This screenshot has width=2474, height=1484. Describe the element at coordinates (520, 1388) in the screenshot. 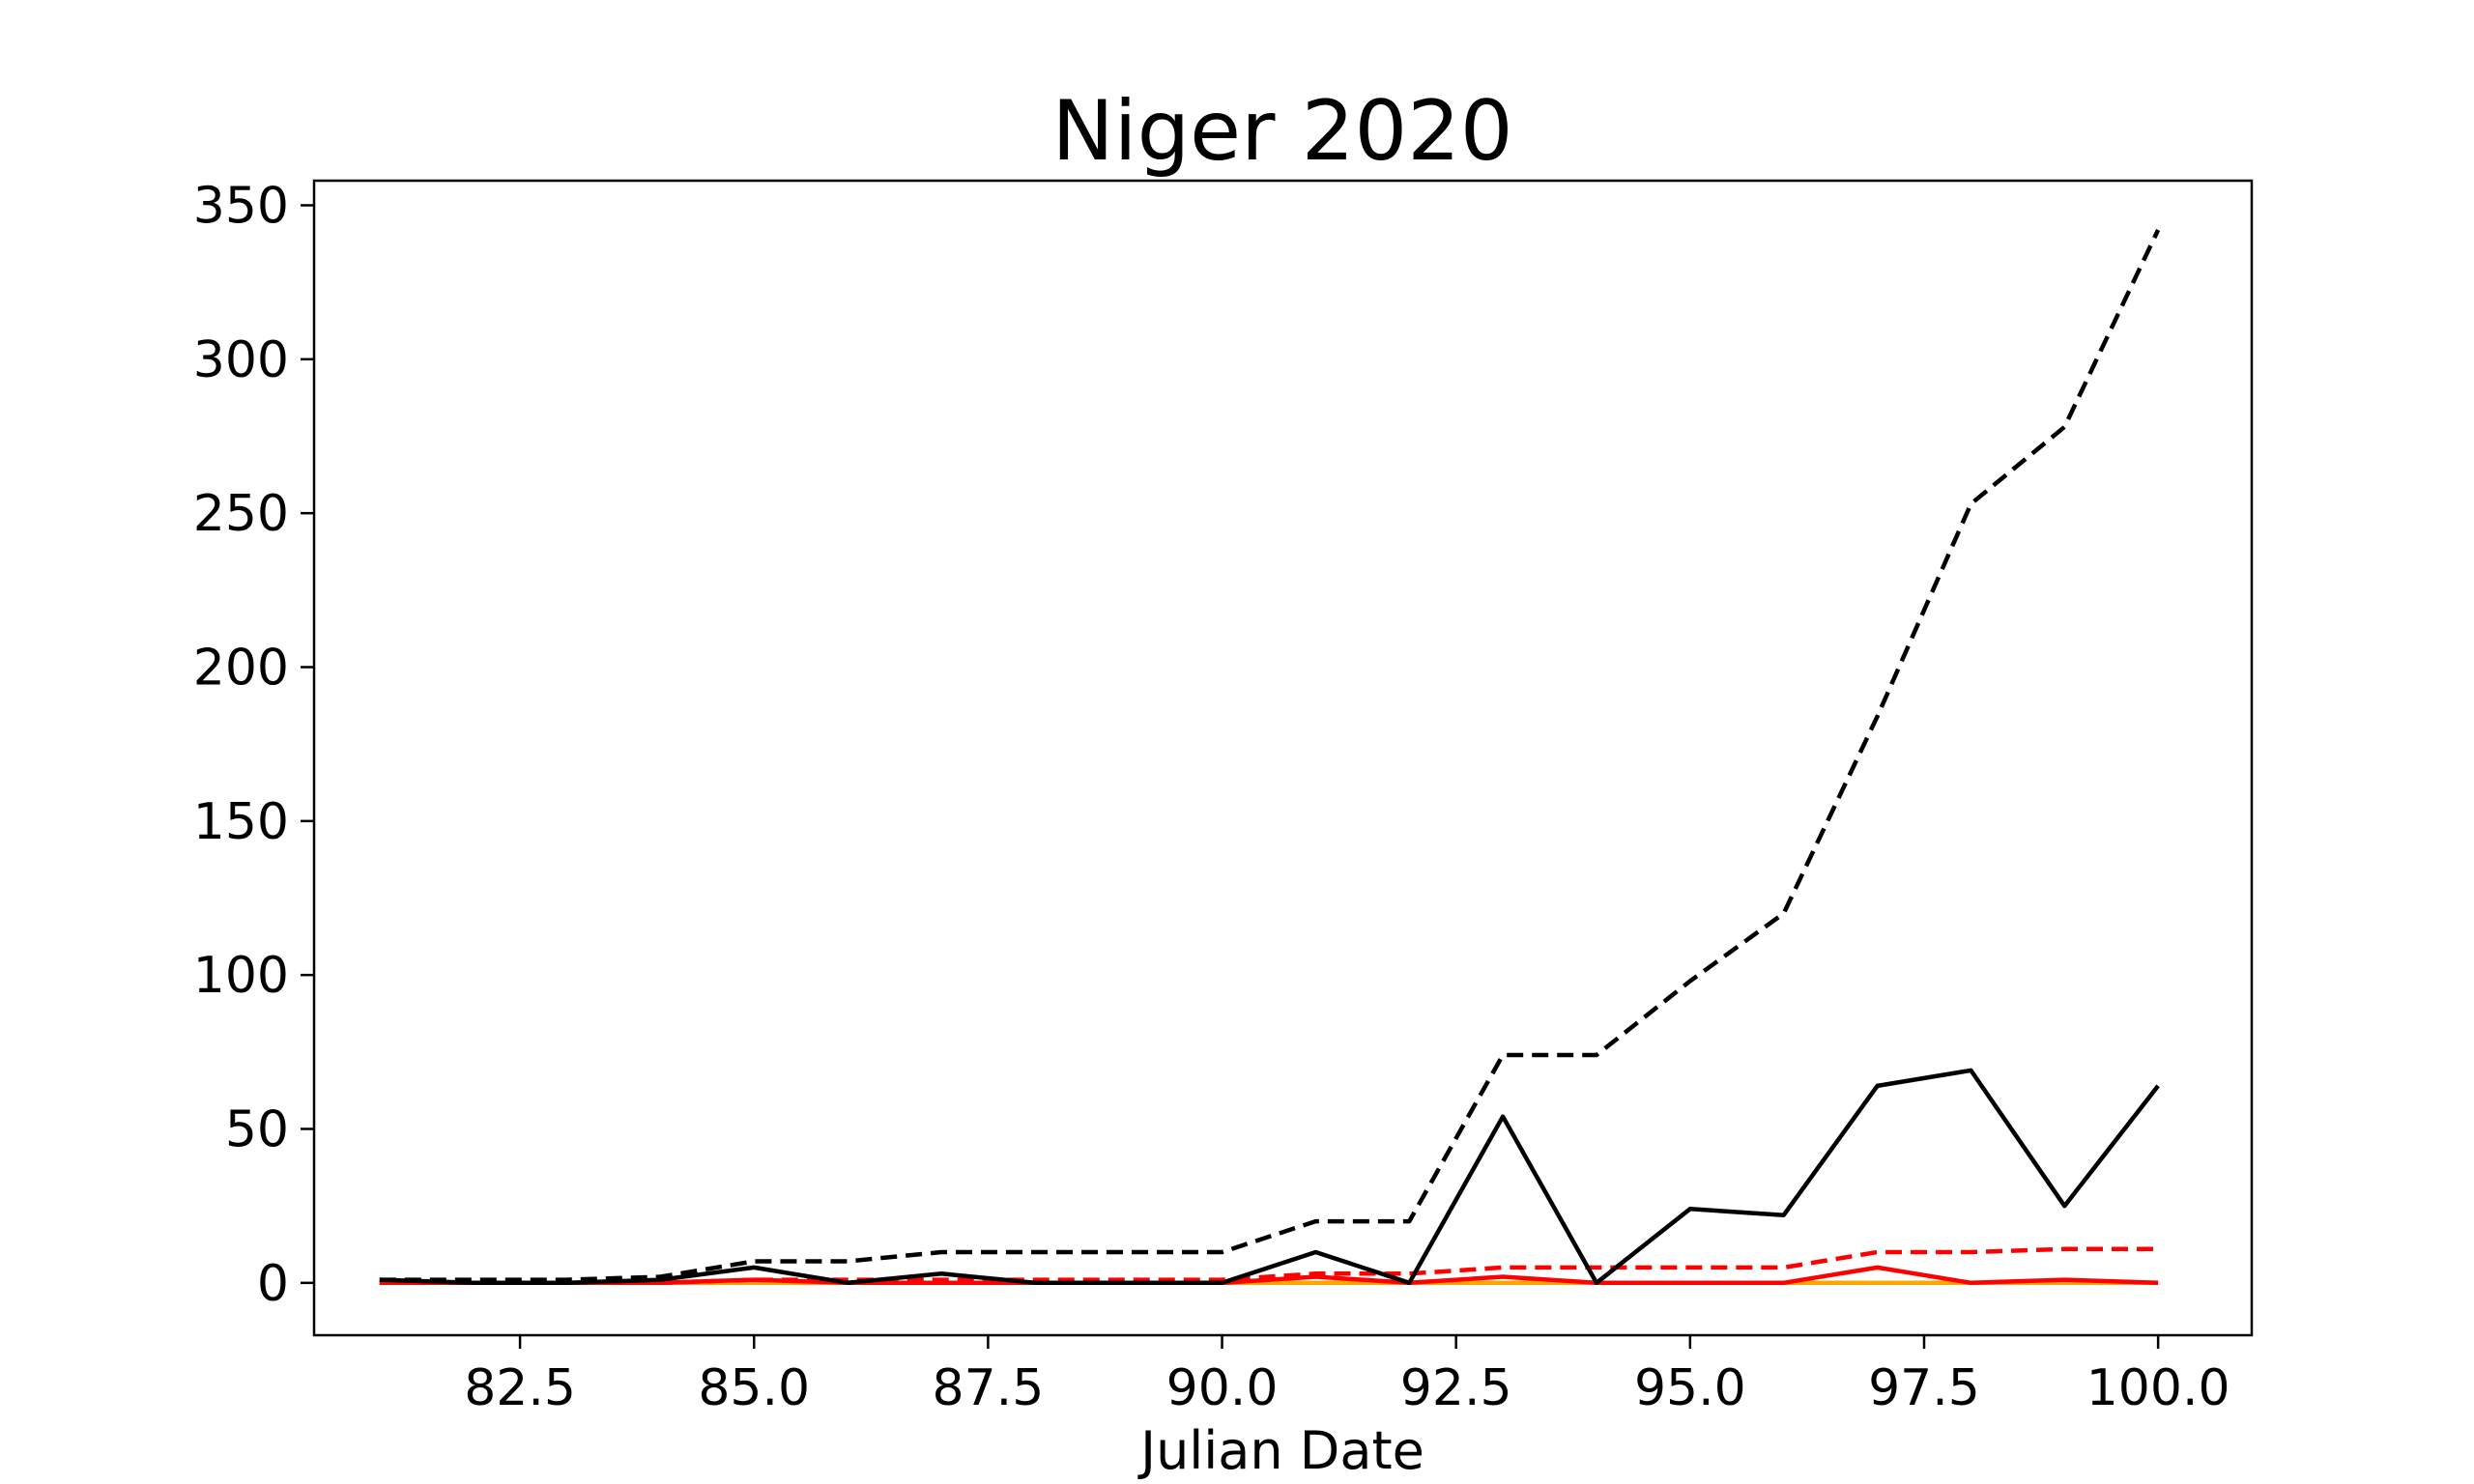

I see `x-tick-label: 82.5` at that location.